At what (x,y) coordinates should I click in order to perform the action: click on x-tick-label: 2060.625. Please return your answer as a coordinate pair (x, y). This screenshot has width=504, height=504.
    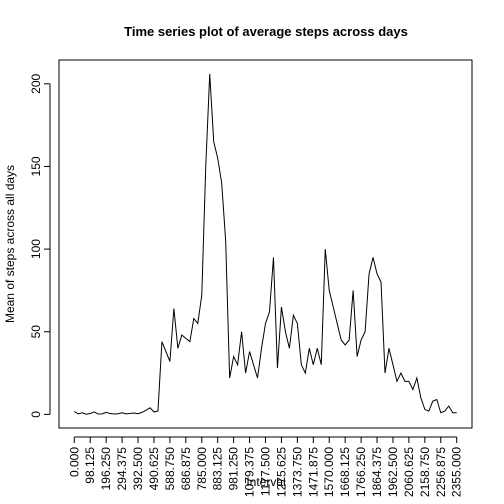
    Looking at the image, I should click on (409, 472).